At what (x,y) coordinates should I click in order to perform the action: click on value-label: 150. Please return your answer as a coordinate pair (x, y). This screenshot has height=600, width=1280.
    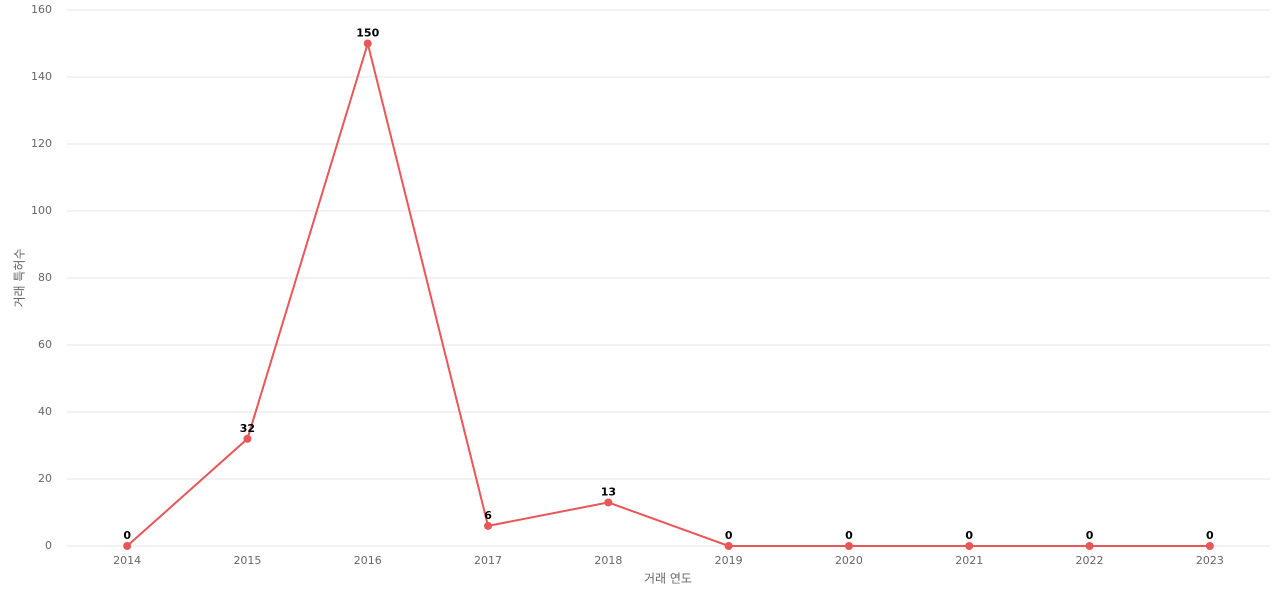
    Looking at the image, I should click on (367, 33).